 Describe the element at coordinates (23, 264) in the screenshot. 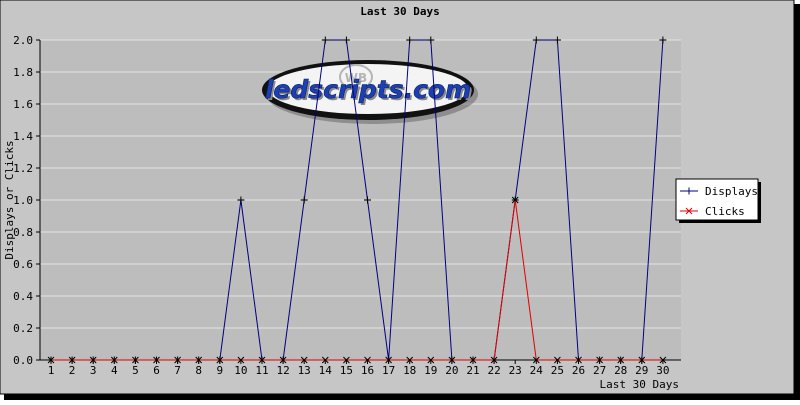

I see `y-tick-label: 0.6` at that location.